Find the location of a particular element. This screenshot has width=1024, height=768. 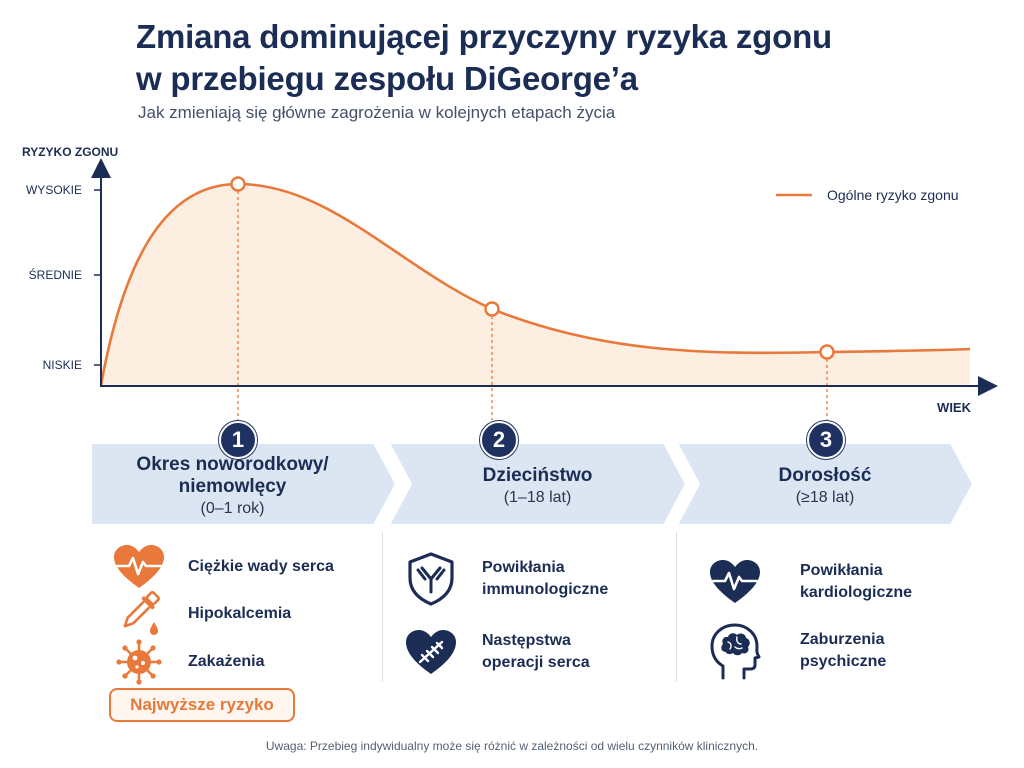

shield-antibody-icon is located at coordinates (431, 579).